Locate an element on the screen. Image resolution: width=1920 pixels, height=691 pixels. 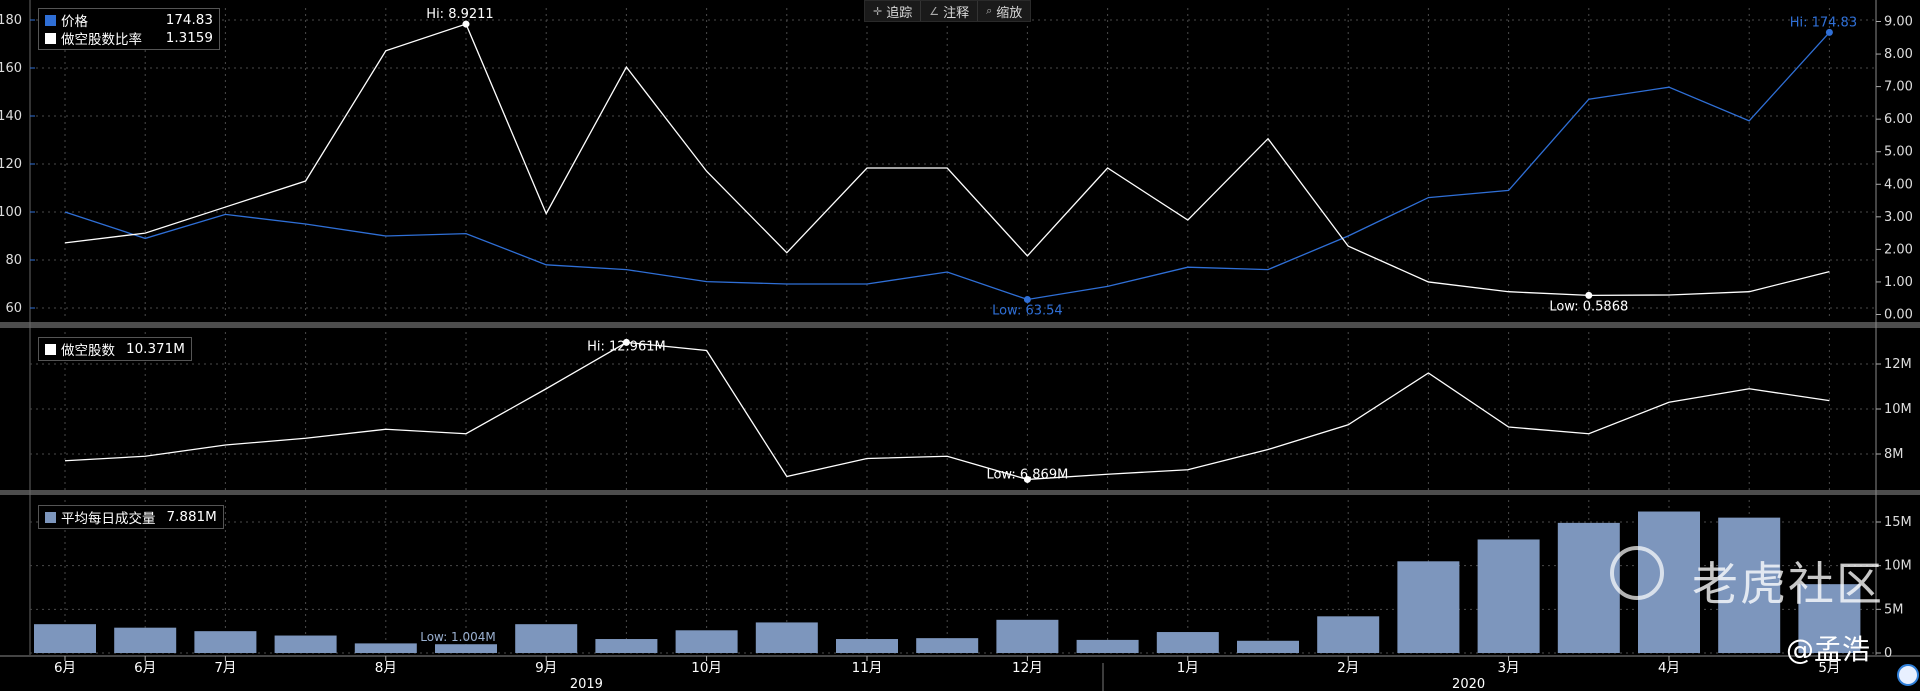
y-tick-label-right: 5.00 is located at coordinates (1898, 152).